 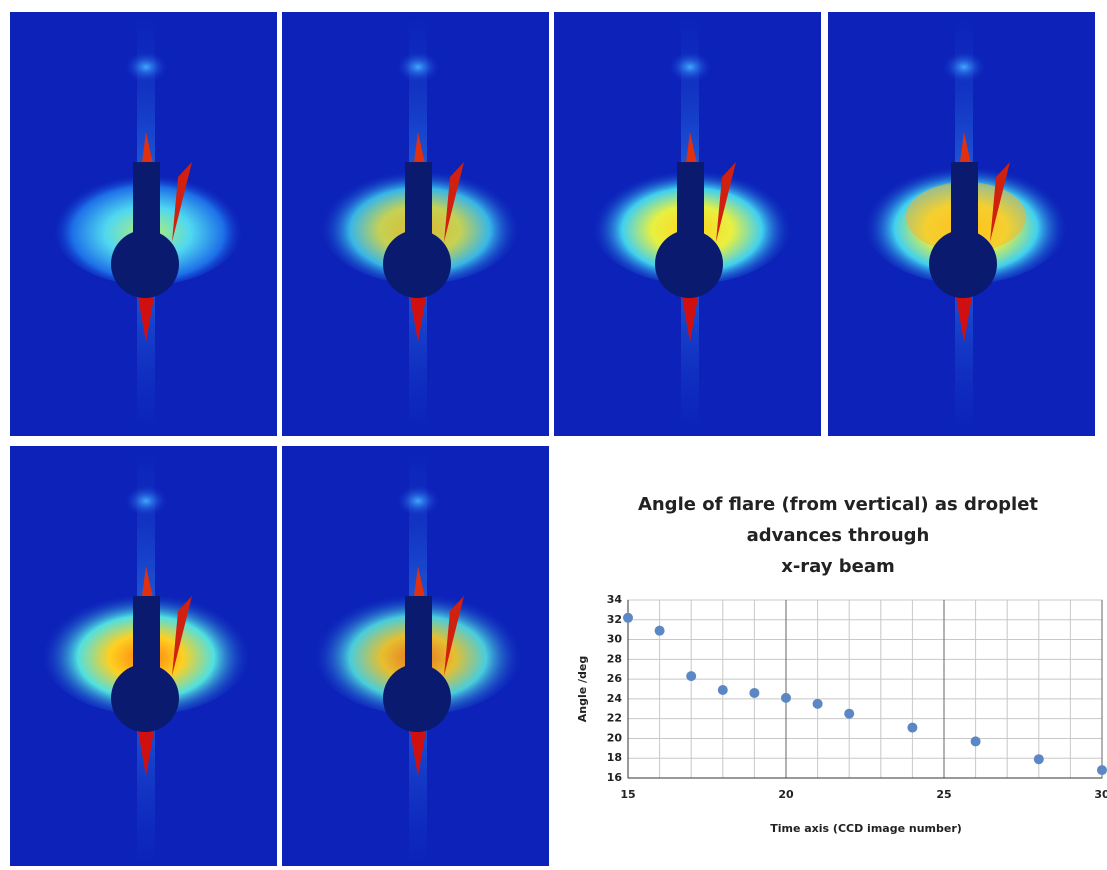 What do you see at coordinates (614, 619) in the screenshot?
I see `y-tick-label: 32` at bounding box center [614, 619].